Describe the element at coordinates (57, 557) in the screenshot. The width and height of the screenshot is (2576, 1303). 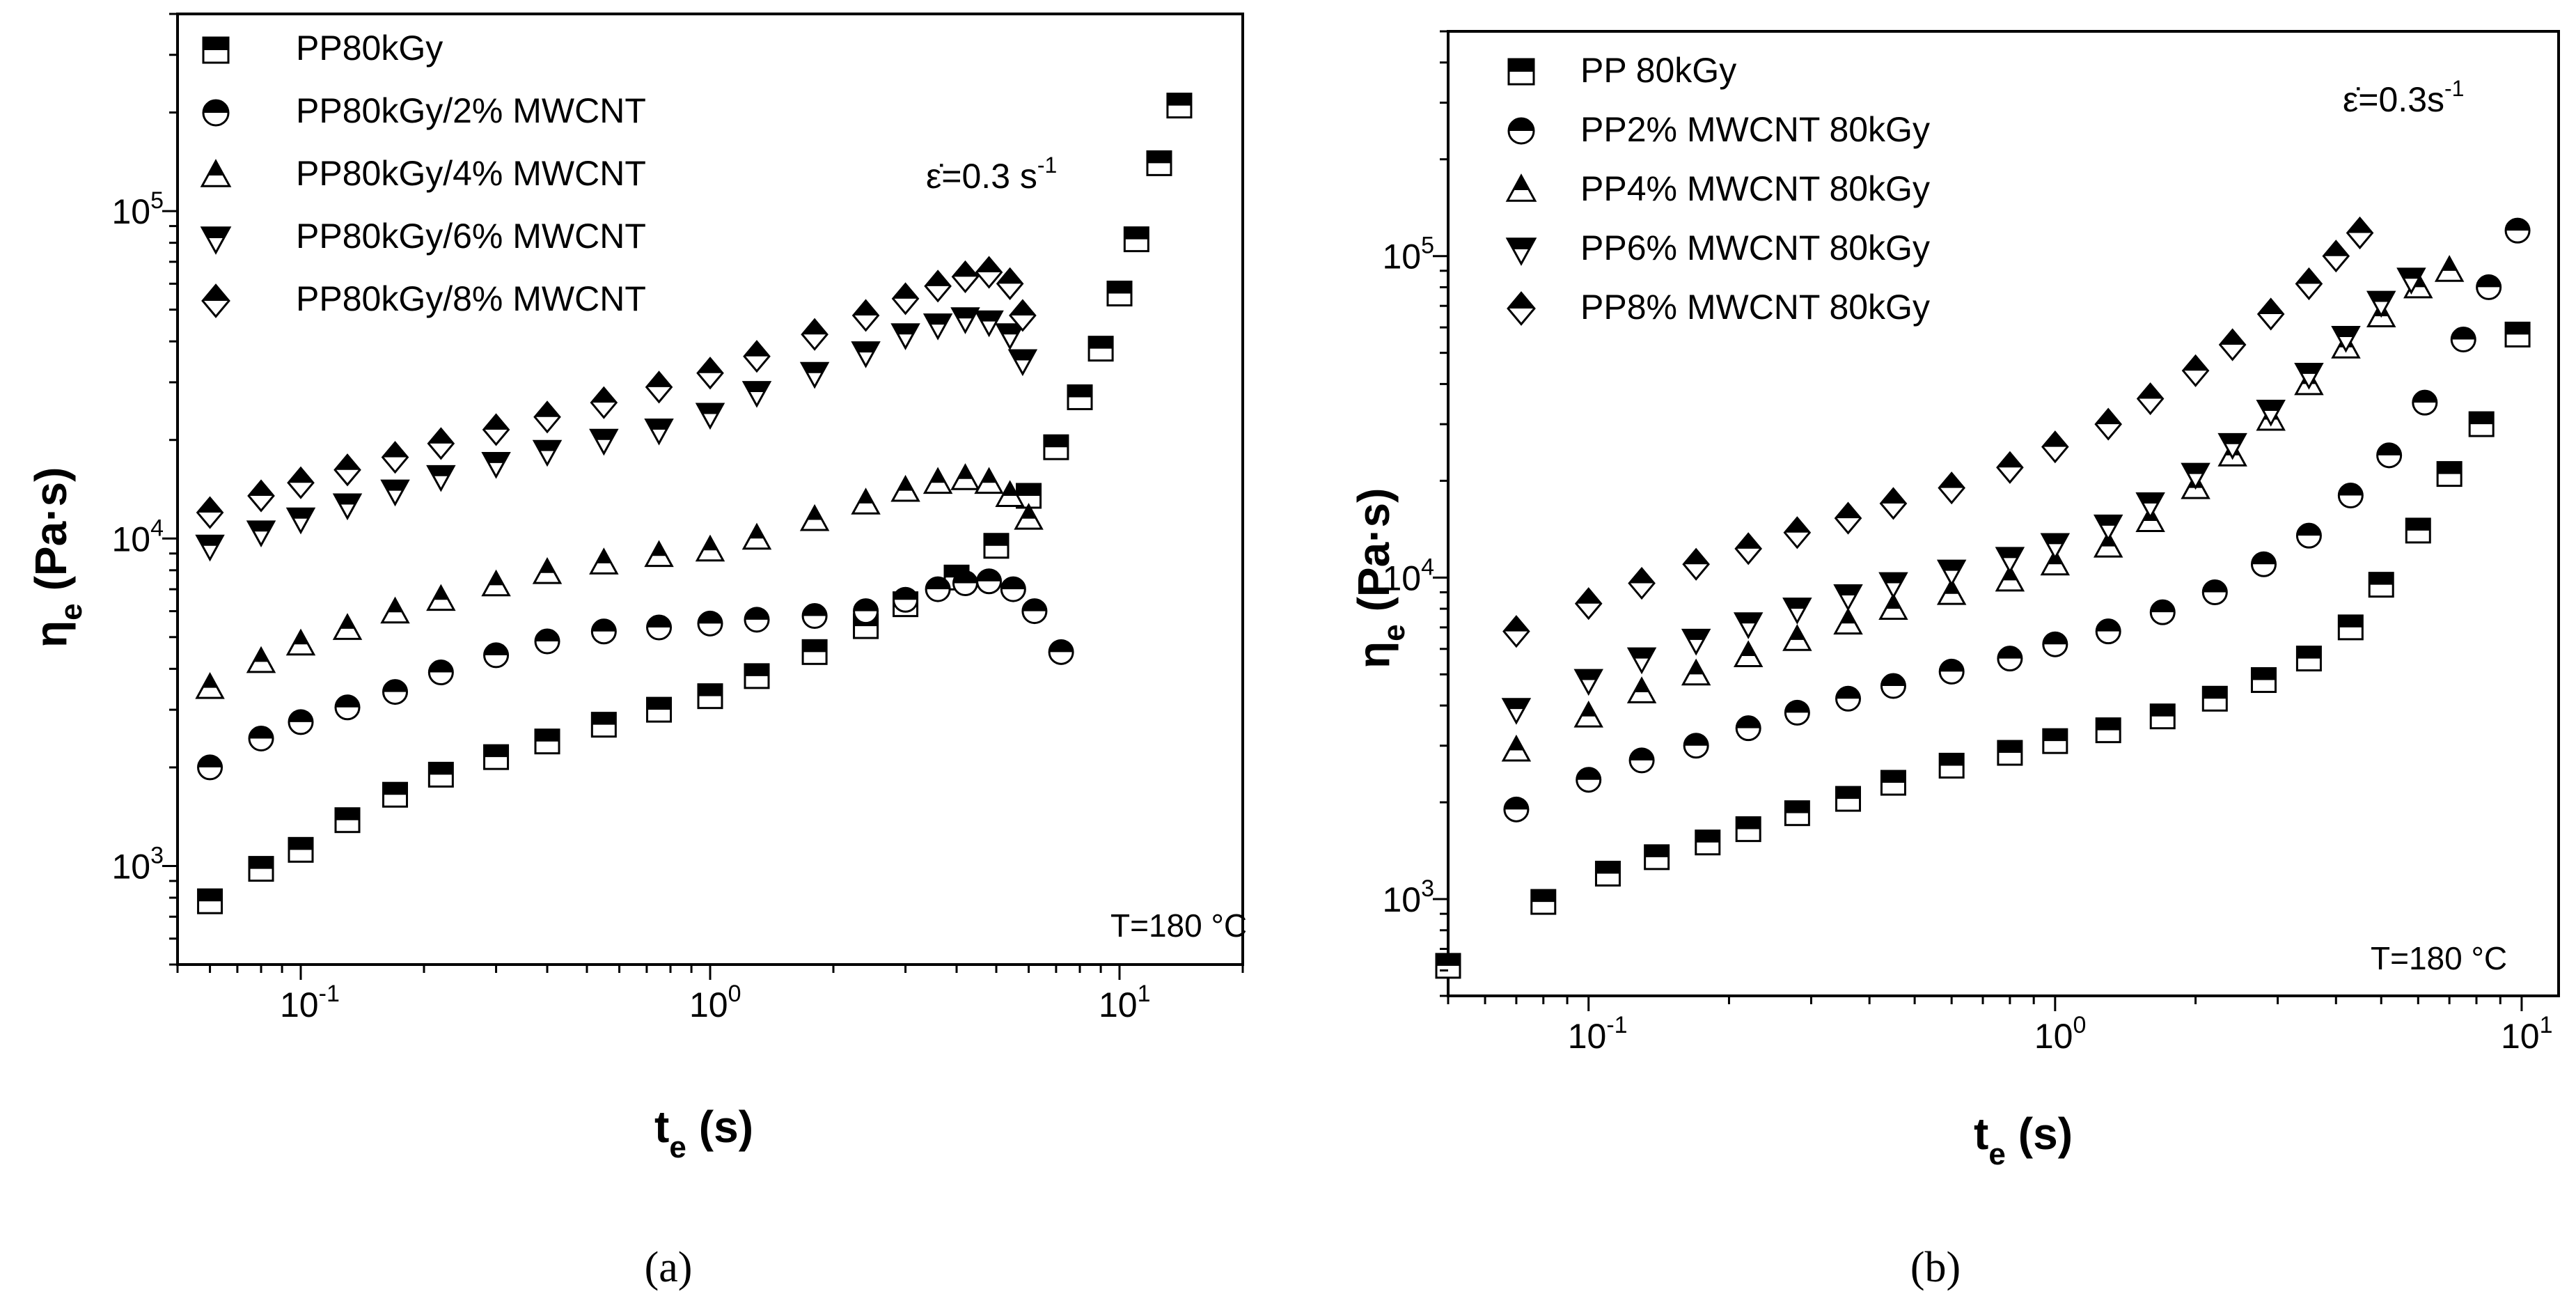
I see `y-axis-title-a: ηe(Pa·s)` at that location.